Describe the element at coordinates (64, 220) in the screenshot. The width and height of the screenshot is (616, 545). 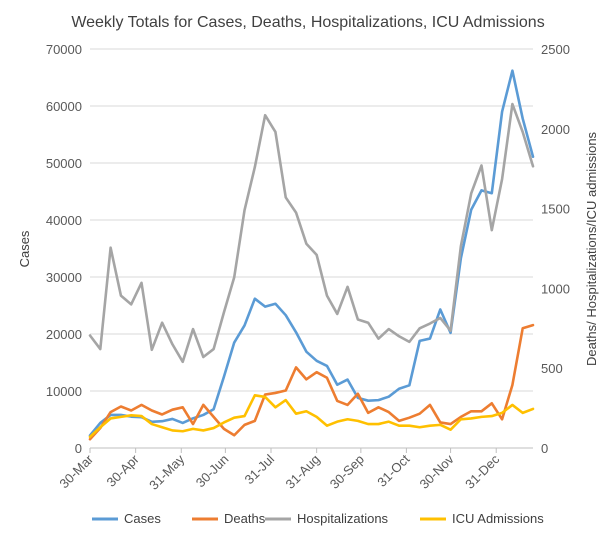
I see `y-tick-label: 40000` at that location.